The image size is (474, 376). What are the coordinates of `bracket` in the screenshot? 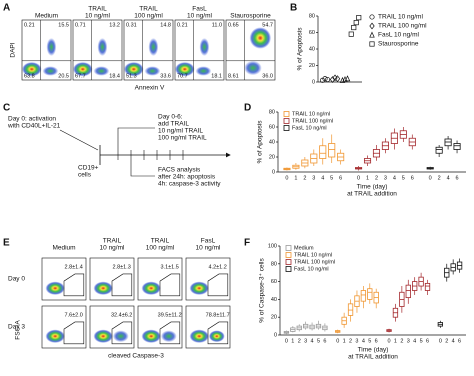 It's located at (142, 168).